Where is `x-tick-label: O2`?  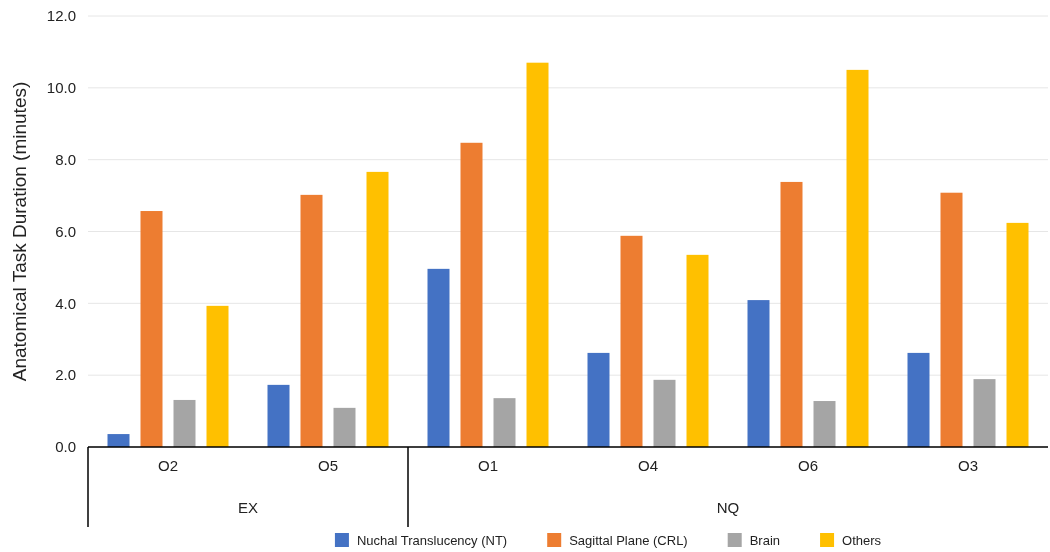
x-tick-label: O2 is located at coordinates (168, 465).